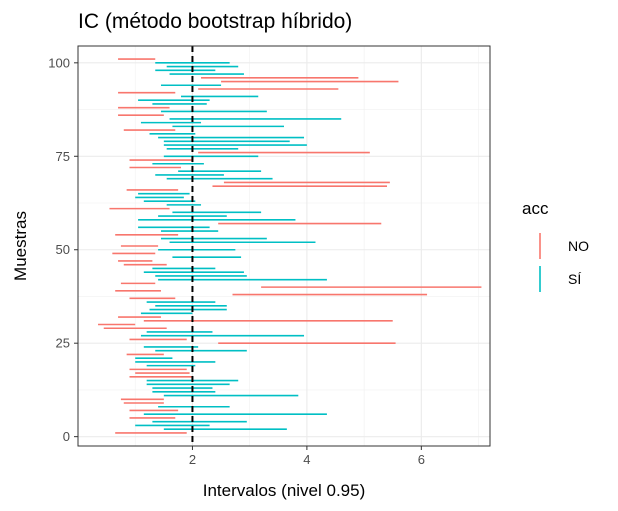 The image size is (618, 511). What do you see at coordinates (20, 246) in the screenshot?
I see `y-axis-title: Muestras` at bounding box center [20, 246].